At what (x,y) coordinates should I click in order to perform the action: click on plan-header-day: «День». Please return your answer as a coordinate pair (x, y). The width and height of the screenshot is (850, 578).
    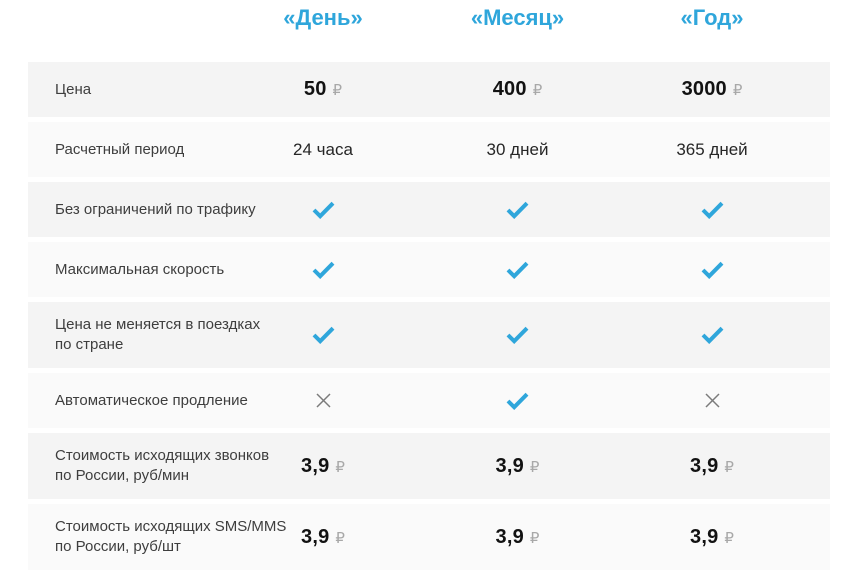
    Looking at the image, I should click on (323, 18).